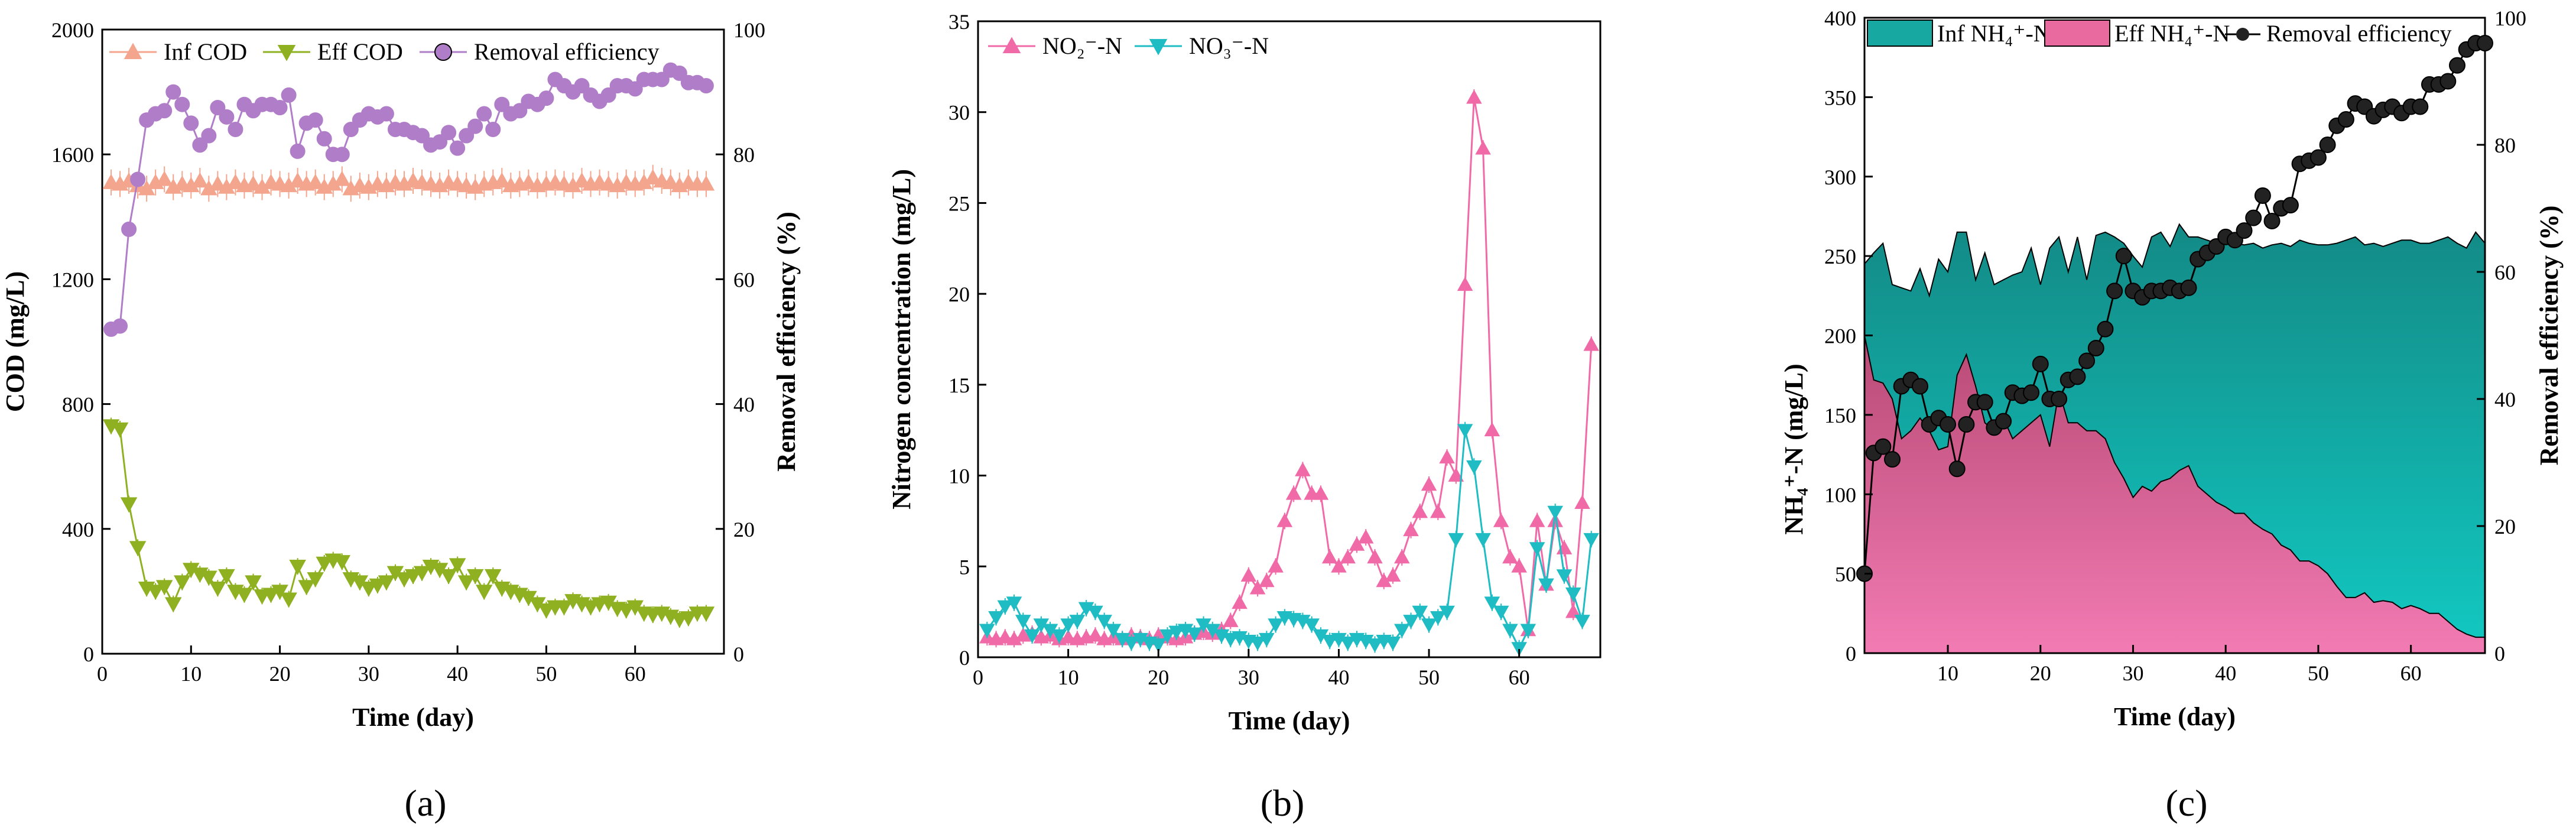 The image size is (2576, 834). Describe the element at coordinates (744, 529) in the screenshot. I see `y2-tick-label: 20` at that location.